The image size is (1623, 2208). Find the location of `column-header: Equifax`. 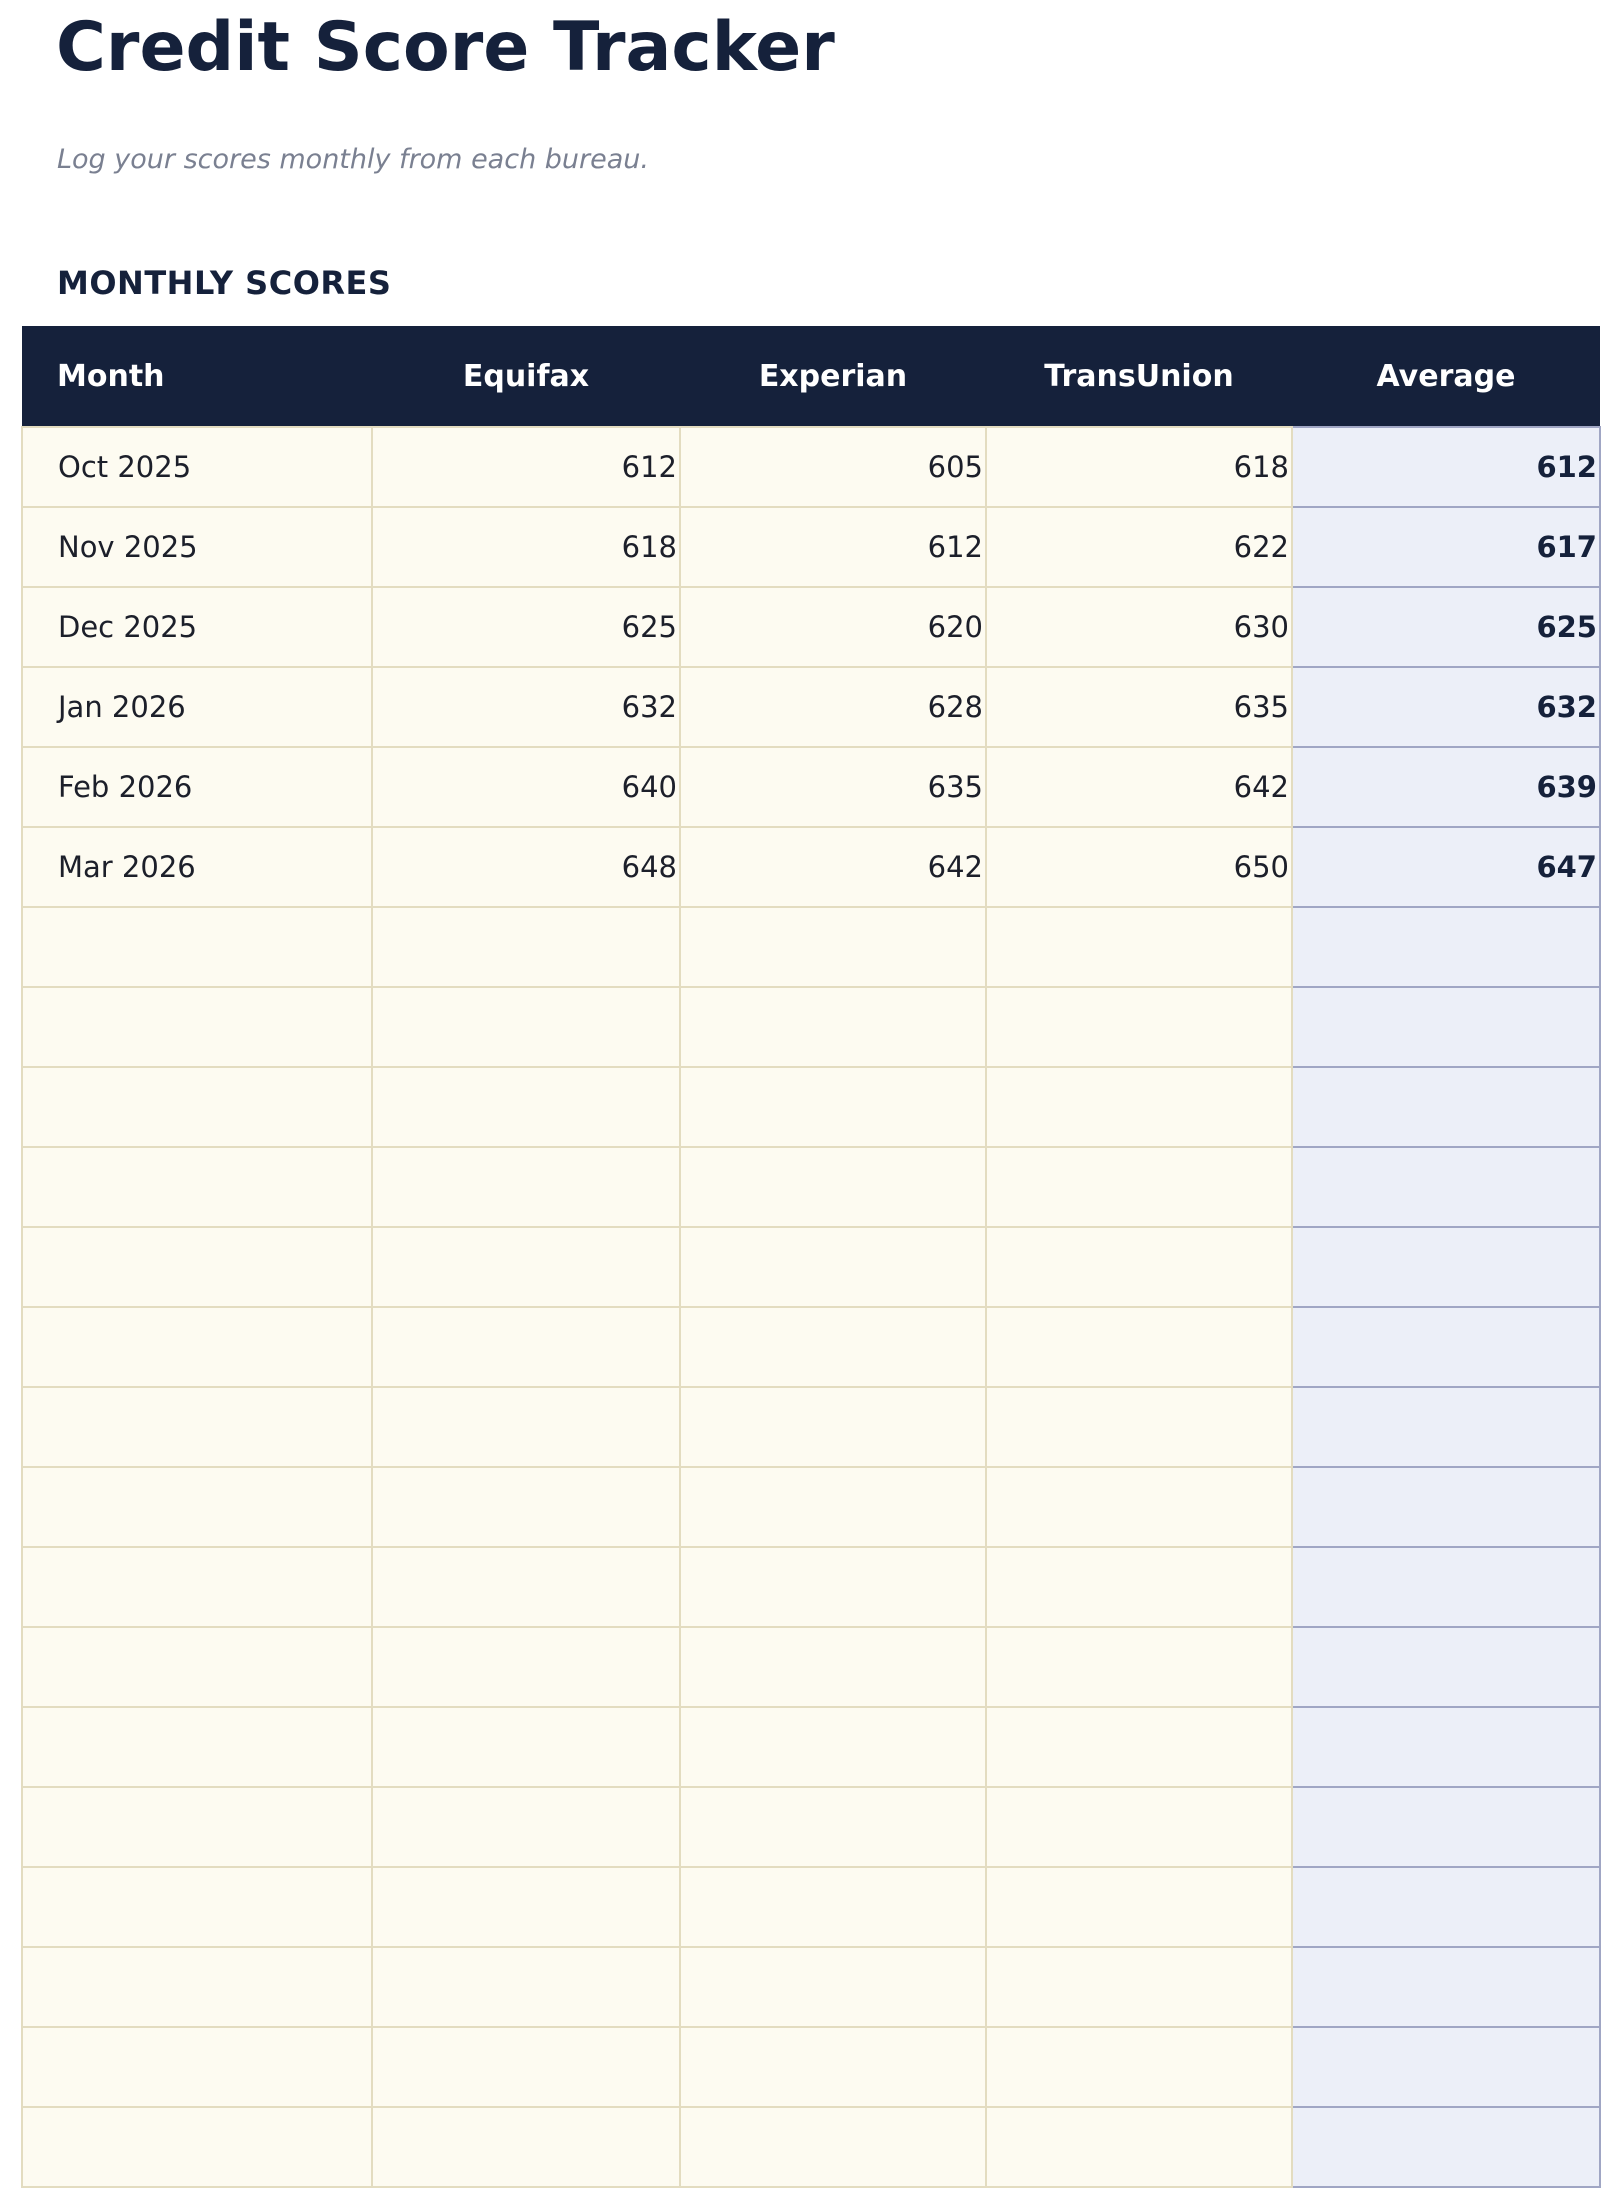

column-header: Equifax is located at coordinates (526, 376).